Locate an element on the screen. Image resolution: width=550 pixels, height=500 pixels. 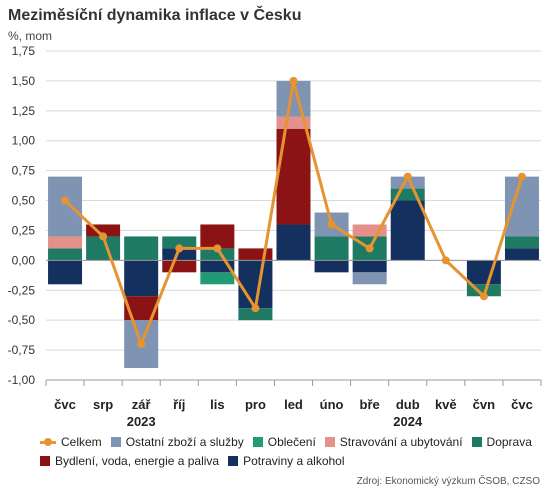
y-tick-label: 1,50 is located at coordinates (24, 81).